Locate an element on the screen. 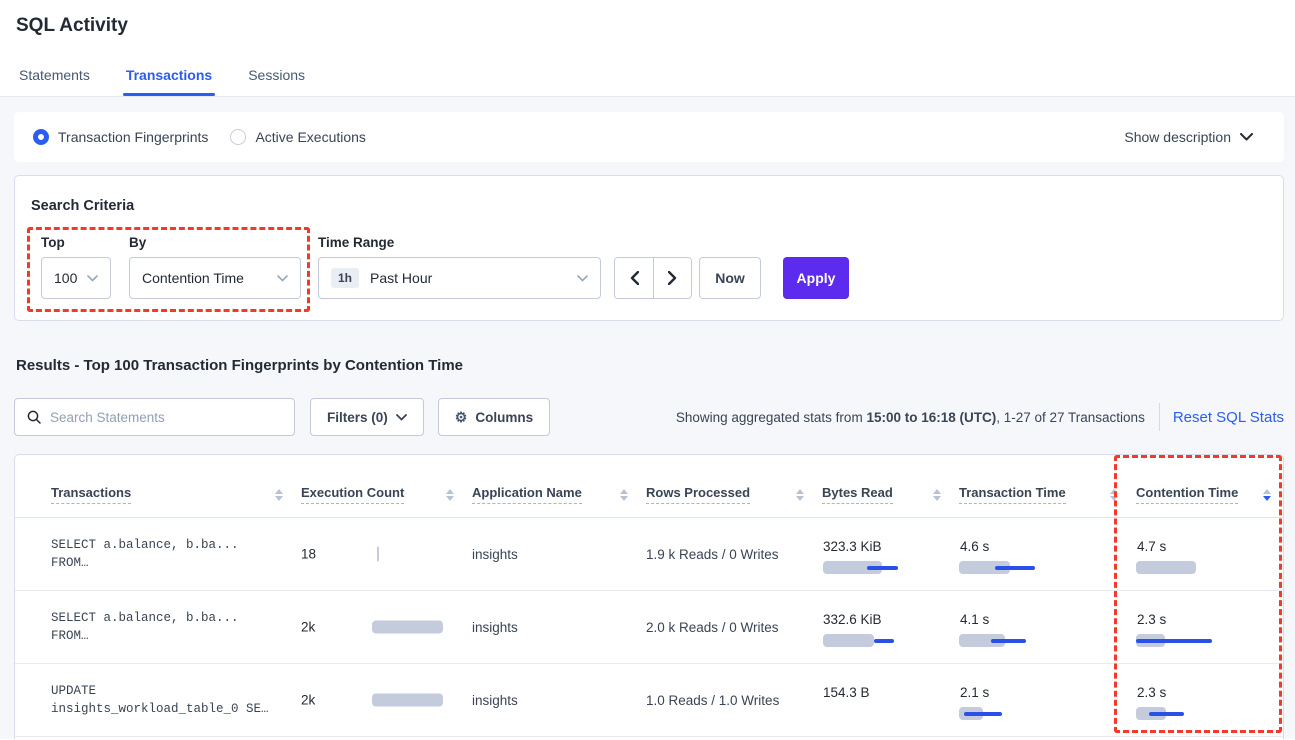  show-description-toggle: Show description is located at coordinates (1194, 137).